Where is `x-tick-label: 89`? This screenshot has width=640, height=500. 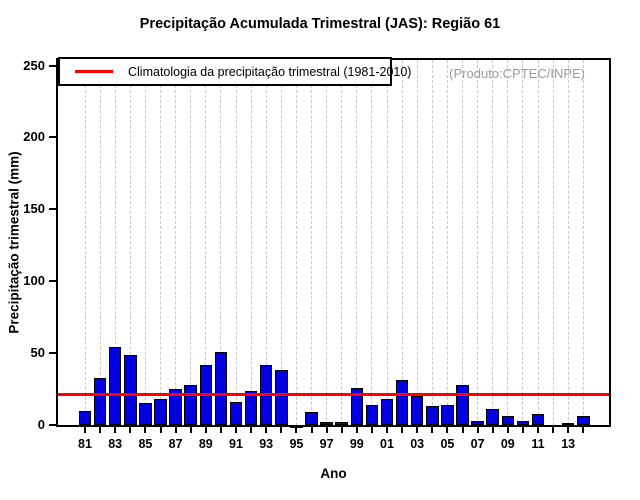 x-tick-label: 89 is located at coordinates (205, 444).